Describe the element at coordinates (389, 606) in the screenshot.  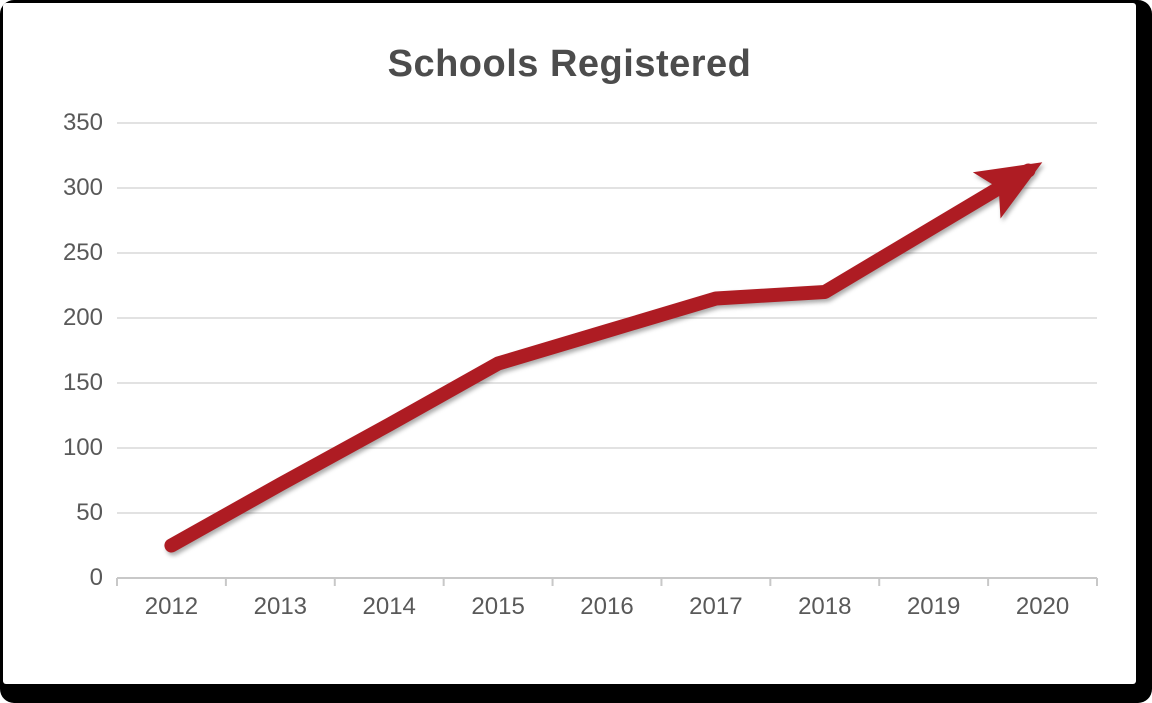
I see `x-axis-tick-label: 2014` at that location.